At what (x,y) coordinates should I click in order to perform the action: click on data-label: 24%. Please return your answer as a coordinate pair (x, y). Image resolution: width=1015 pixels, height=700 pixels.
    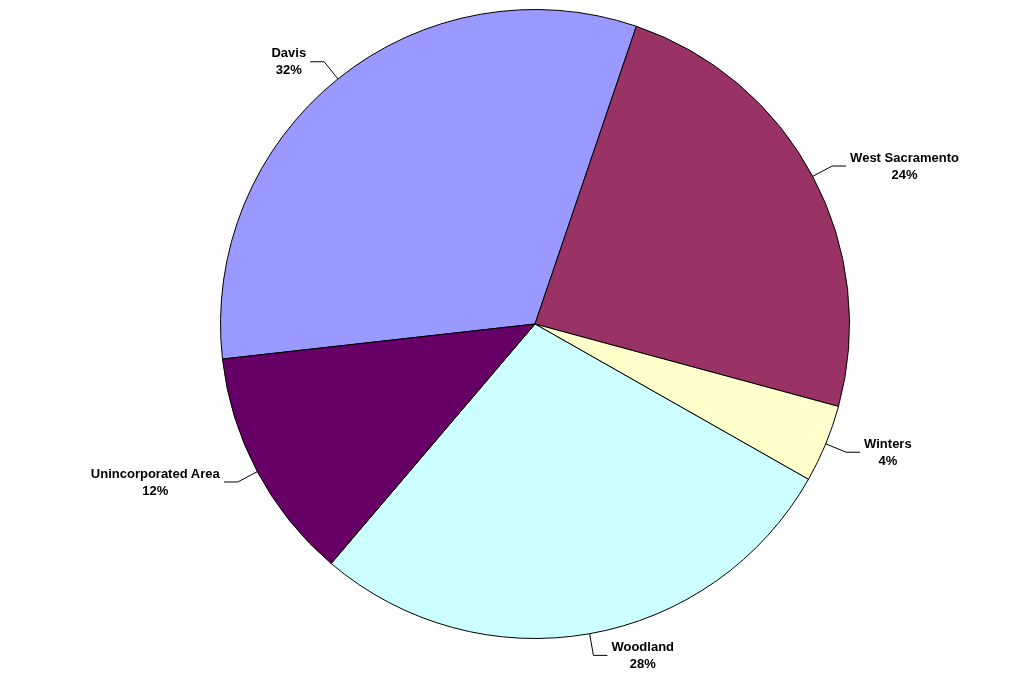
    Looking at the image, I should click on (904, 174).